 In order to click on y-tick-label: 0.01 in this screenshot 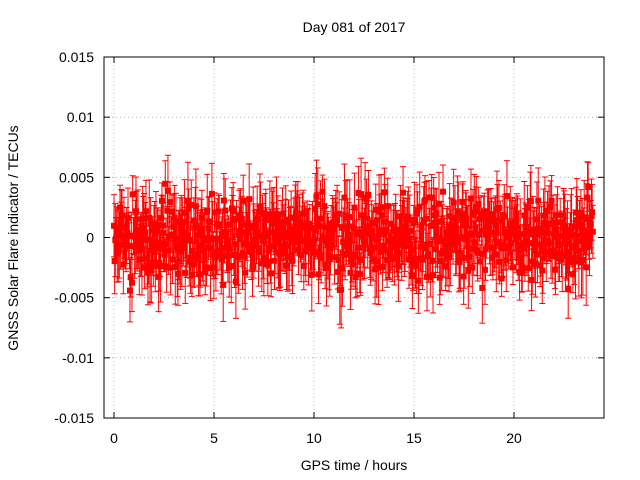, I will do `click(80, 117)`.